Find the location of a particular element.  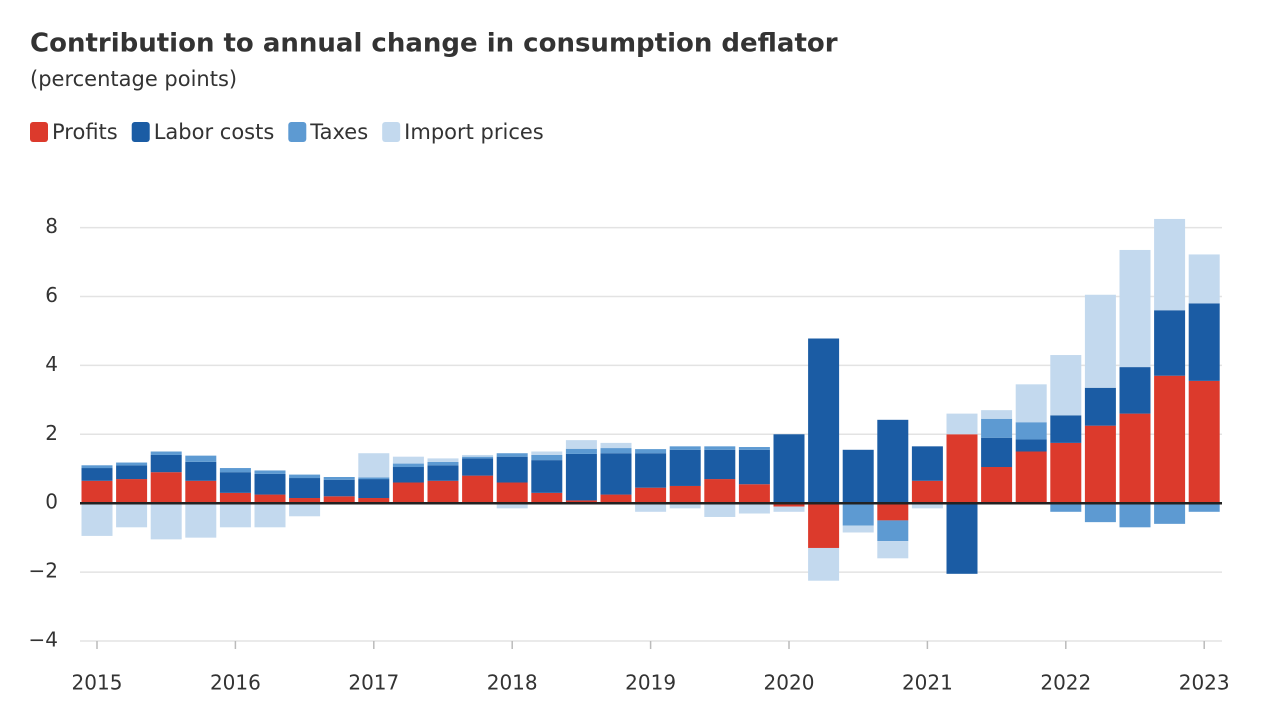

y-tick-label: −2 is located at coordinates (43, 571).